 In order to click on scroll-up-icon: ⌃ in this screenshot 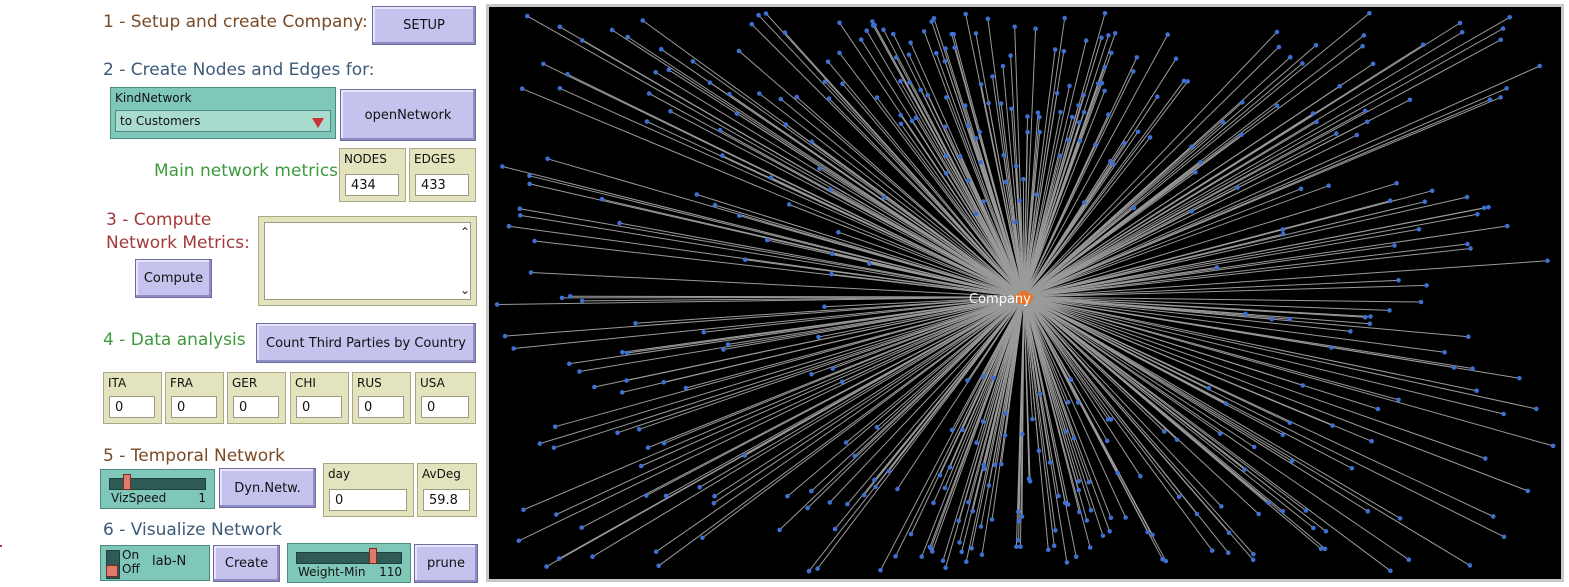, I will do `click(464, 232)`.